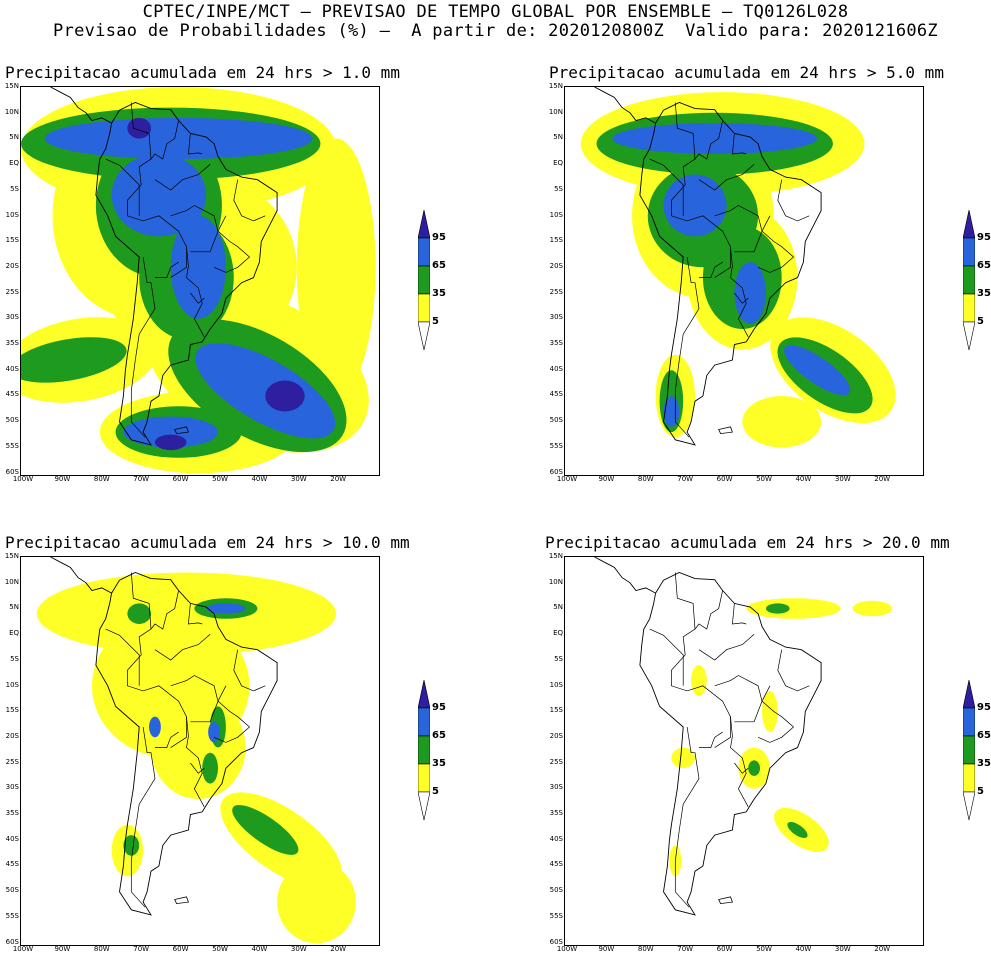 The width and height of the screenshot is (991, 957). I want to click on lat-tick-label: 15N, so click(11, 86).